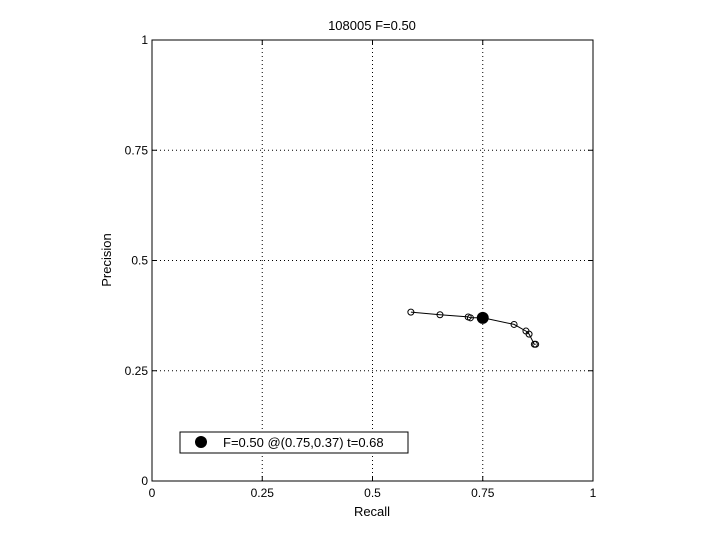 The image size is (720, 540). Describe the element at coordinates (139, 261) in the screenshot. I see `y-tick-label: 0.5` at that location.